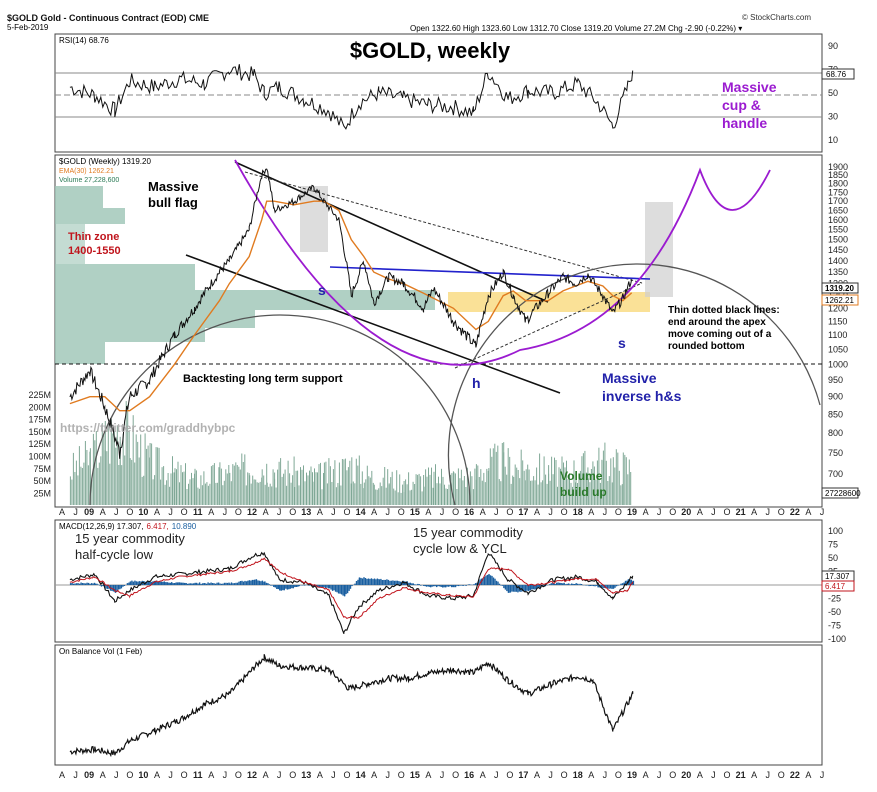 The height and width of the screenshot is (792, 877). What do you see at coordinates (89, 512) in the screenshot?
I see `x-tick-label: 09` at bounding box center [89, 512].